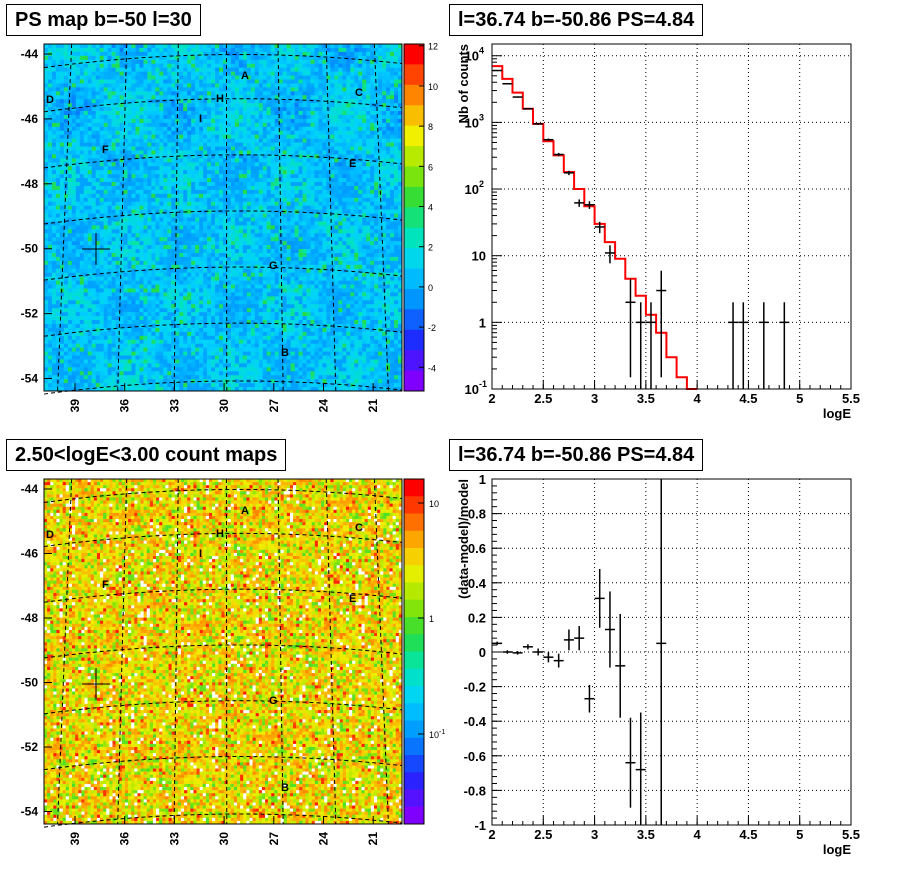 This screenshot has width=898, height=871. I want to click on ps-map-xtick-label: 33, so click(174, 406).